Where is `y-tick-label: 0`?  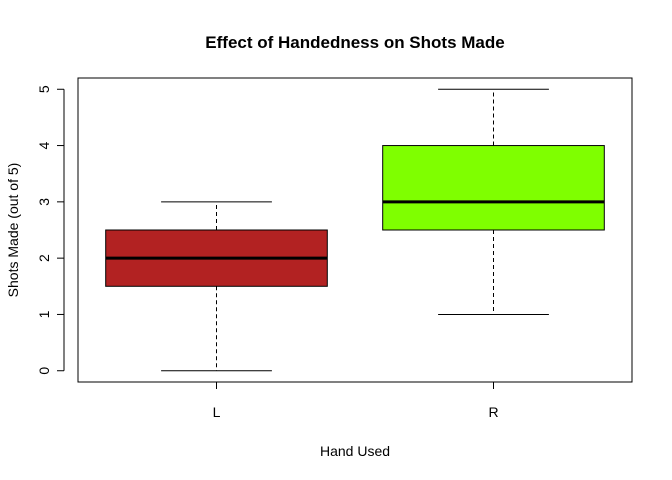 y-tick-label: 0 is located at coordinates (44, 371).